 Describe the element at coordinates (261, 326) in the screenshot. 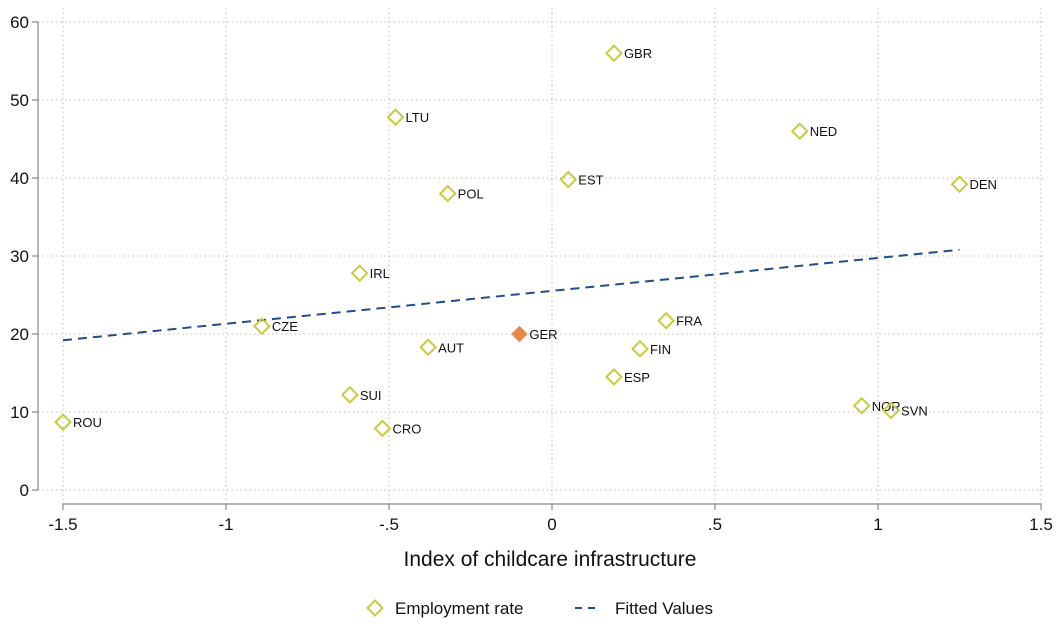

I see `point-marker-cze` at that location.